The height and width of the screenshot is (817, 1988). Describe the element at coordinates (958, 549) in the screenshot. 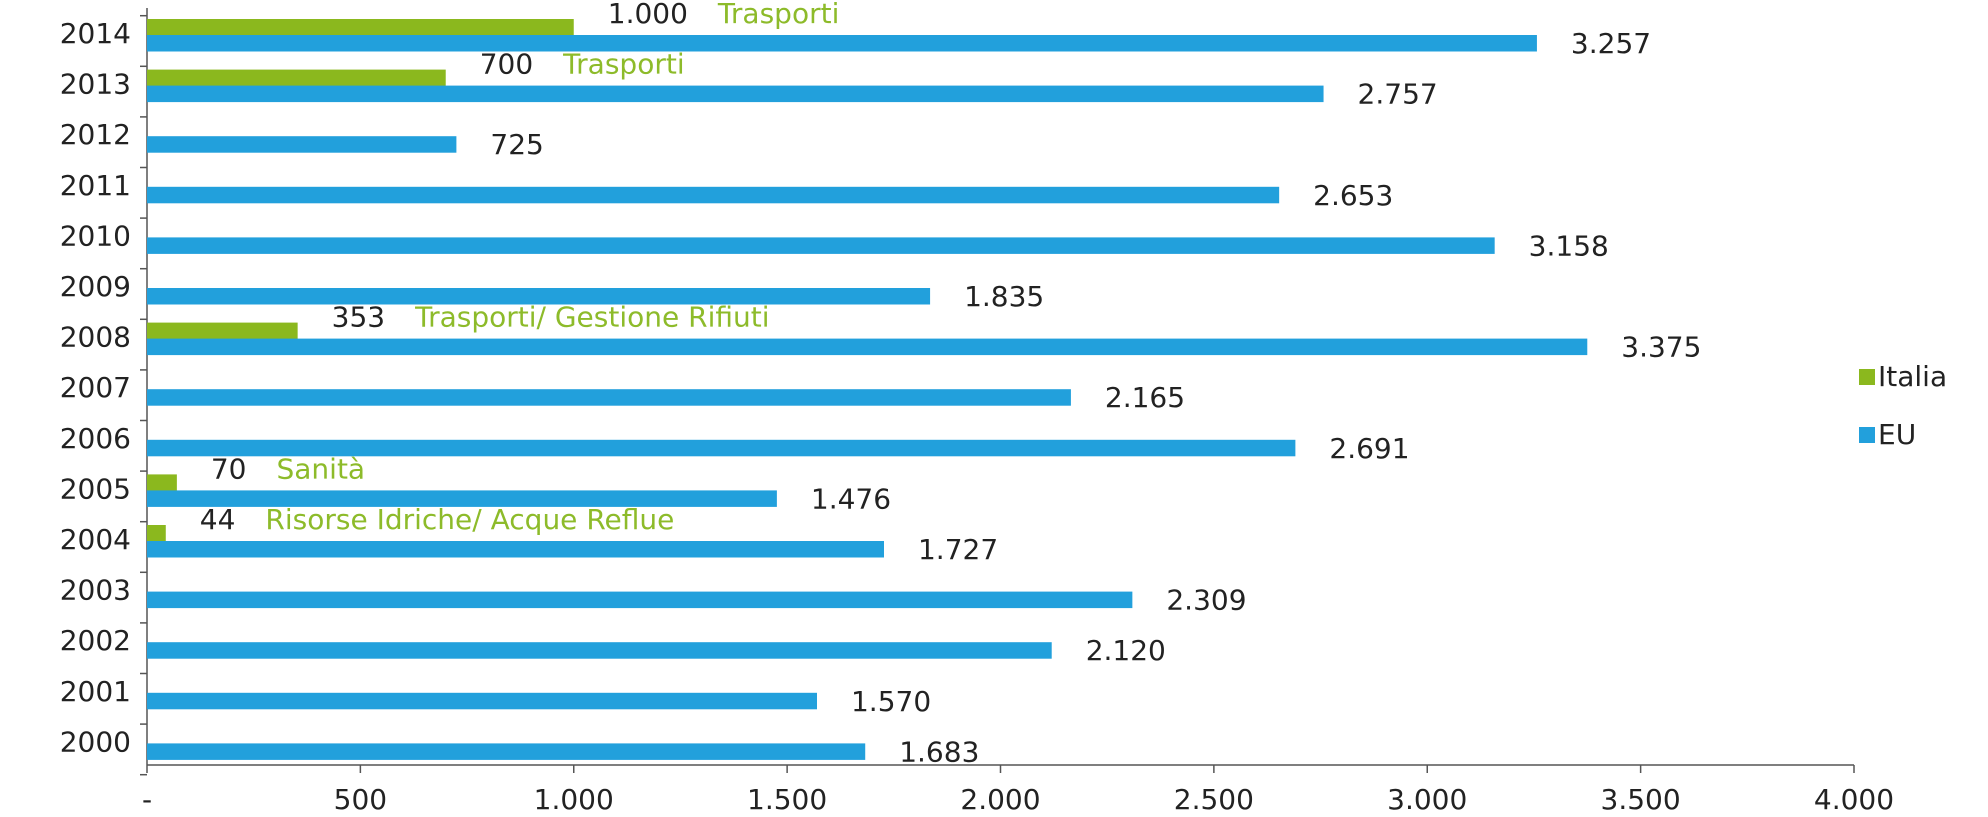

I see `value-label: 1.727` at that location.